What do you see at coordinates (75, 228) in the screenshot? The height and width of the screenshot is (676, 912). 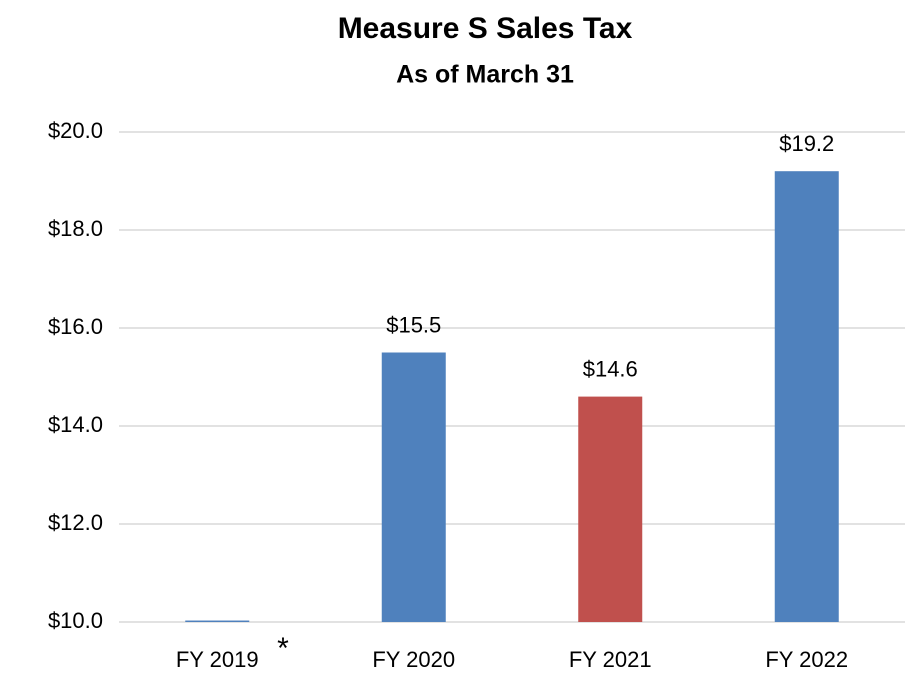 I see `y-tick-label: $18.0` at bounding box center [75, 228].